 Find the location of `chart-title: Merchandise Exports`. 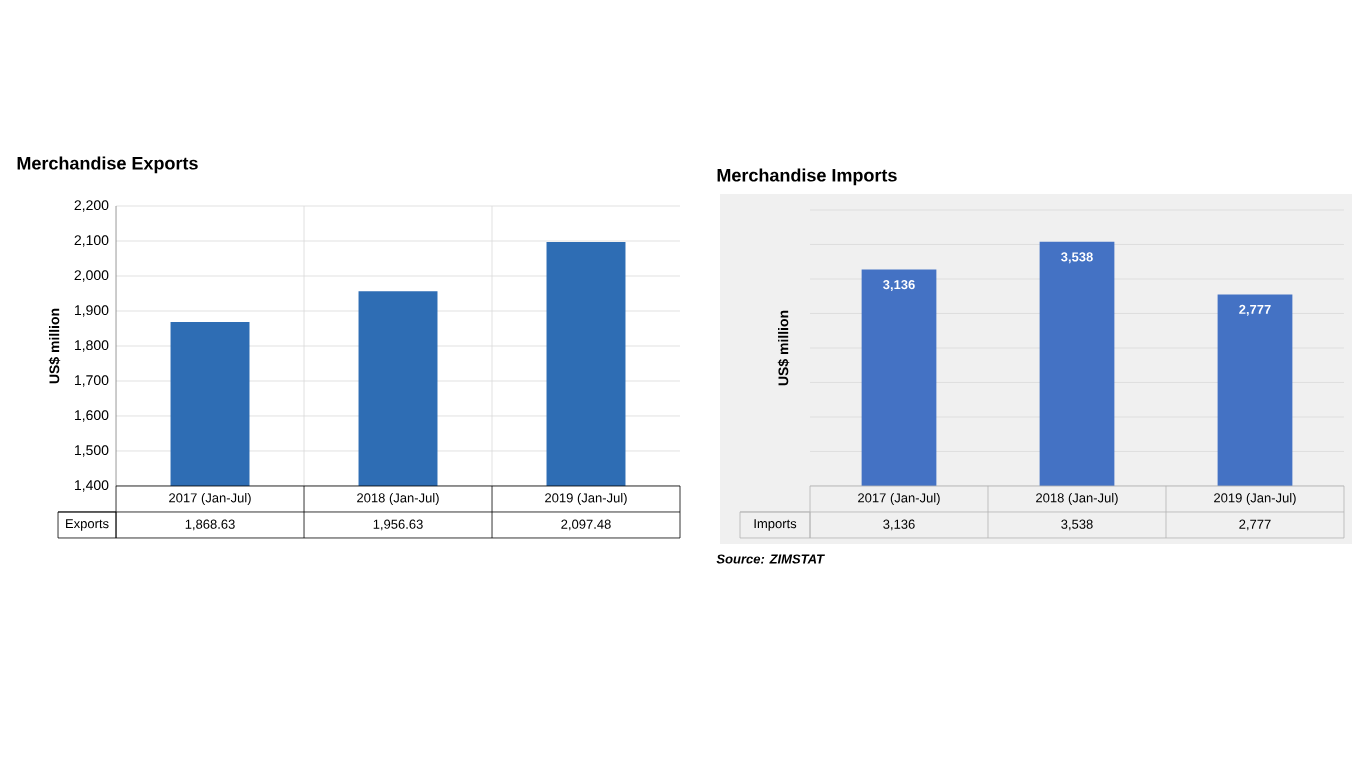

chart-title: Merchandise Exports is located at coordinates (107, 165).